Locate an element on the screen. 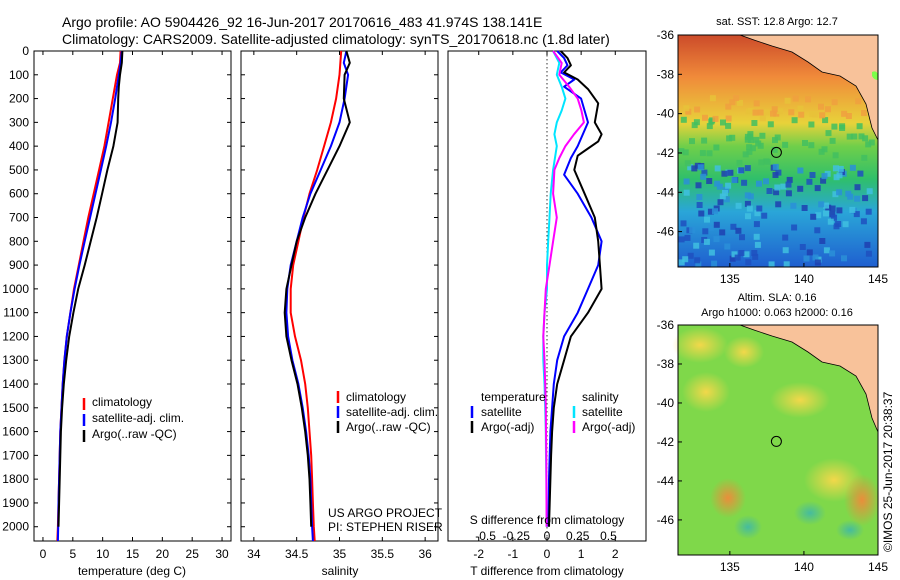 The height and width of the screenshot is (580, 900). map-y-tick-label: -42 is located at coordinates (666, 442).